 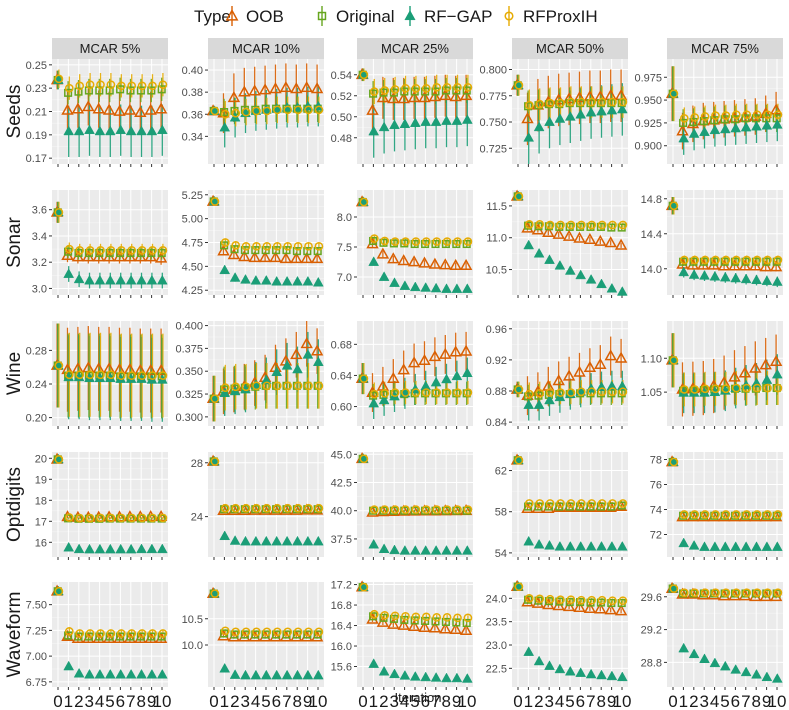 What do you see at coordinates (656, 536) in the screenshot?
I see `y-tick-label: 72` at bounding box center [656, 536].